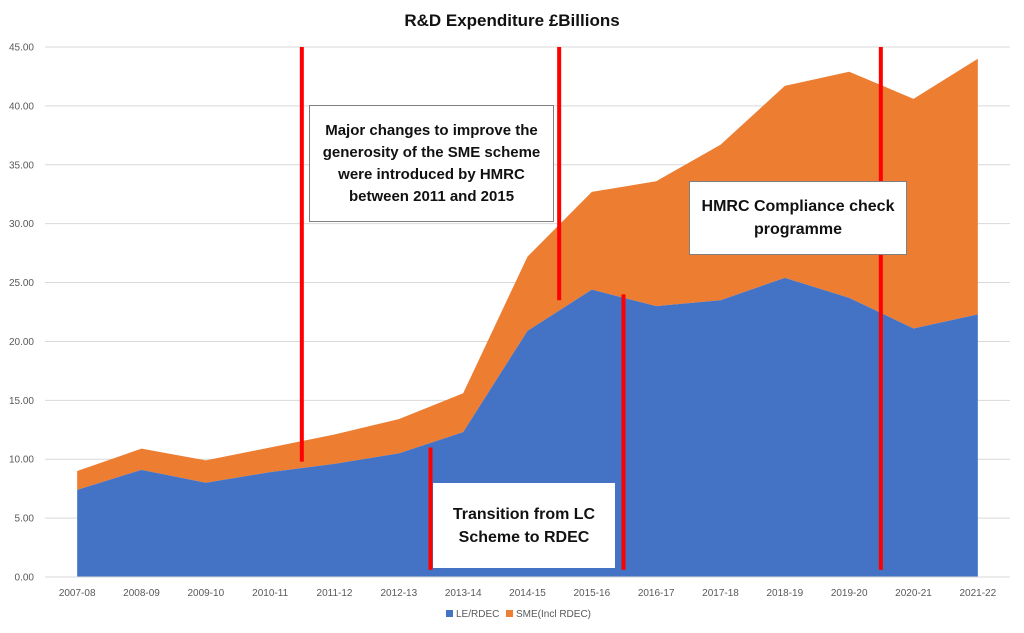  Describe the element at coordinates (21, 460) in the screenshot. I see `y-tick-label: 10.00` at that location.